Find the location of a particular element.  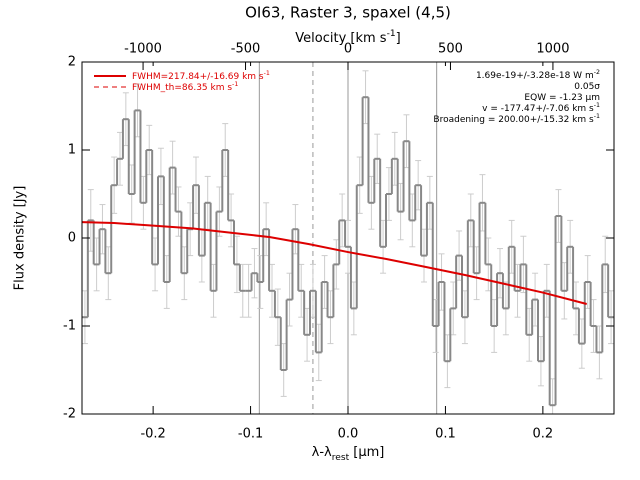

text-main: FWHM_th=86.35 km s is located at coordinates (182, 88).